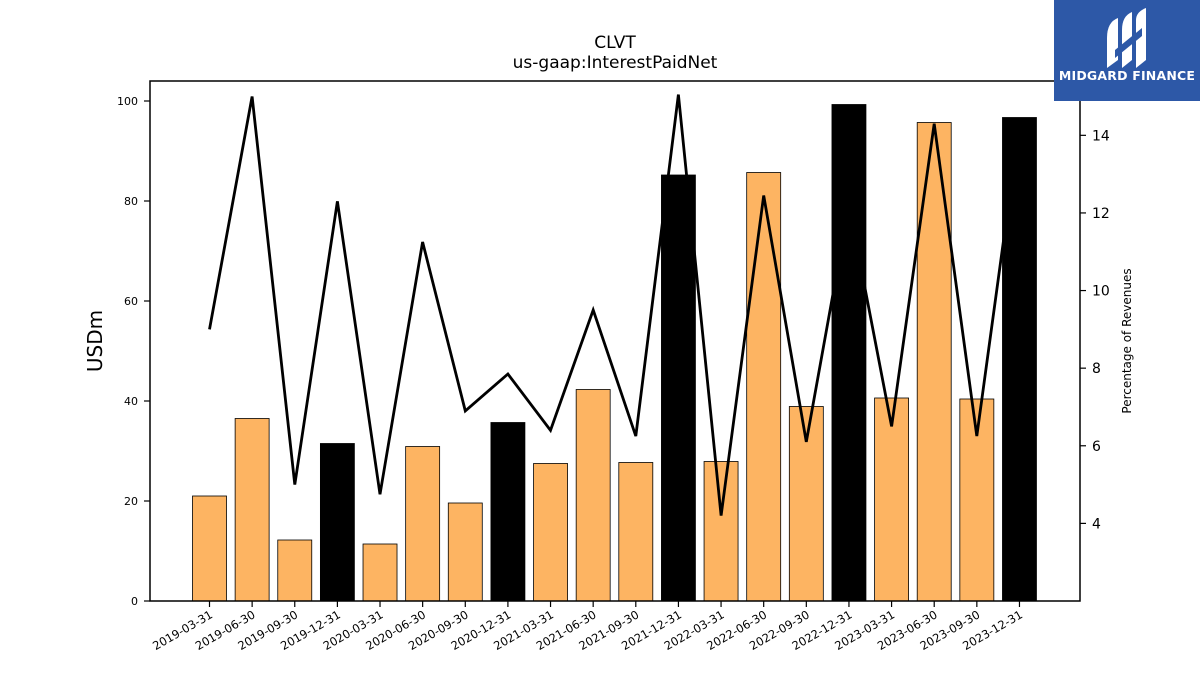 This screenshot has height=675, width=1200. I want to click on y-tick-label: 60, so click(131, 301).